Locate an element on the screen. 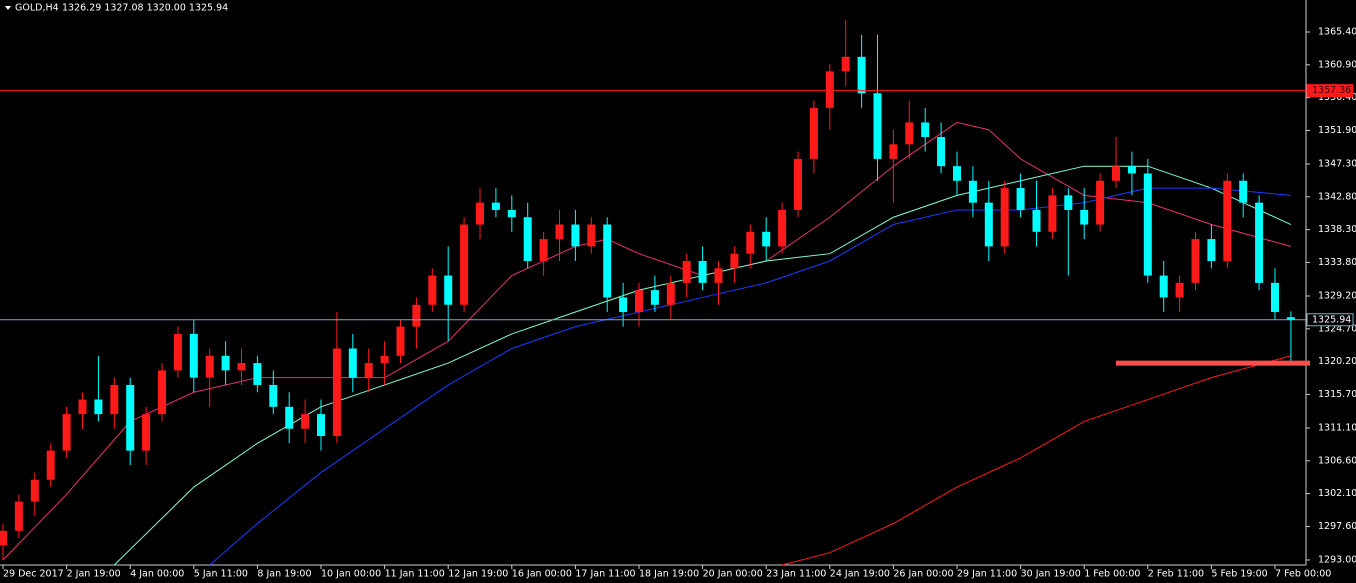 This screenshot has height=583, width=1356. y-tick-label: 1324.70 is located at coordinates (1337, 328).